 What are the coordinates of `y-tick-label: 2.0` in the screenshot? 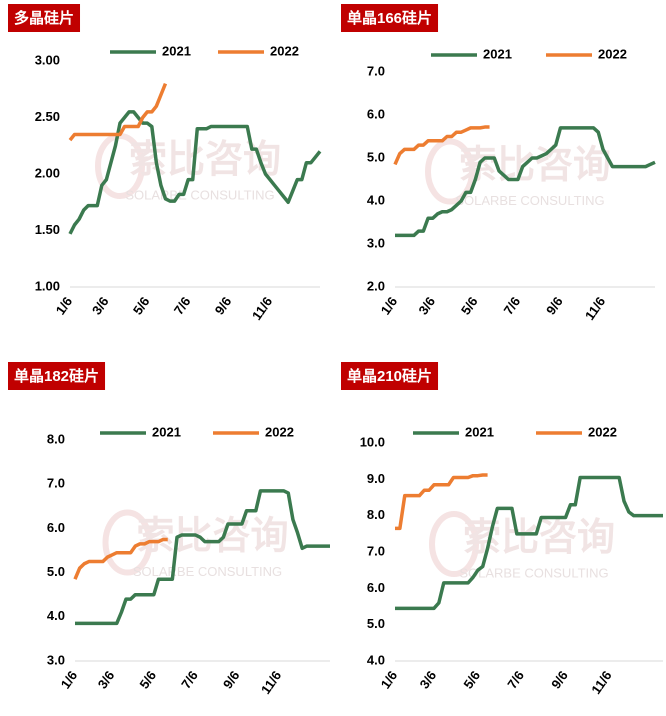 It's located at (376, 285).